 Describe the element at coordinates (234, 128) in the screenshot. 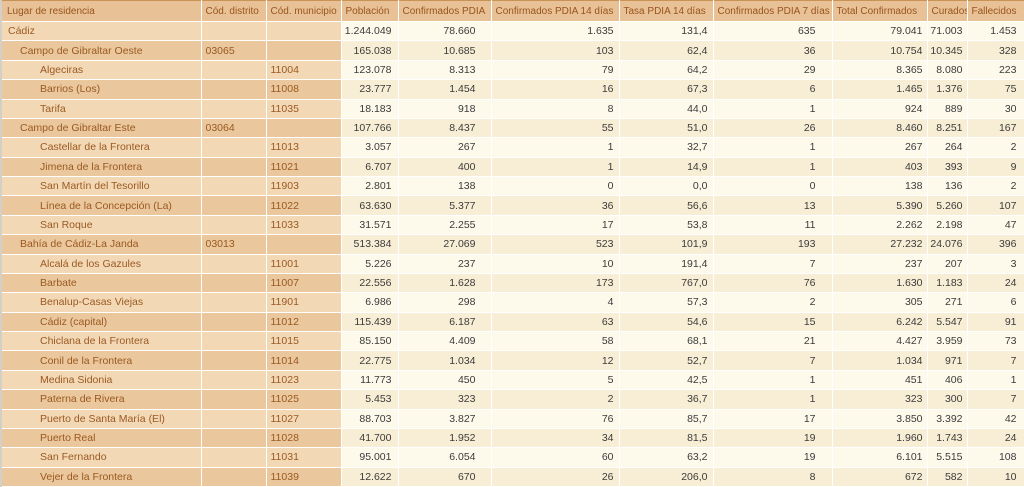

I see `cell-cod-distrito: 03064` at that location.